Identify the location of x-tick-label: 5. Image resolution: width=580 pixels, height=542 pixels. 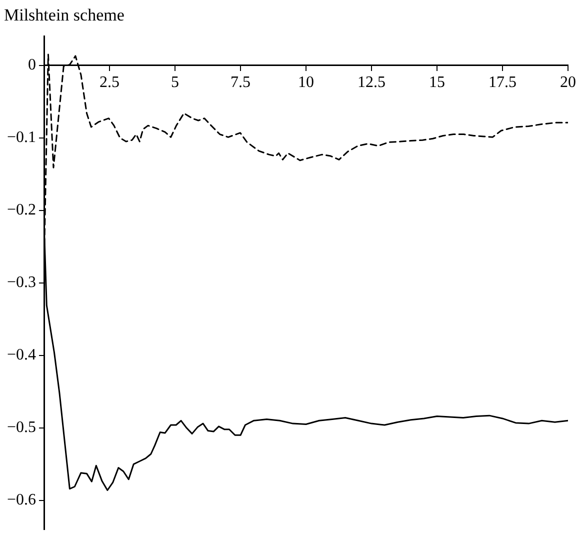
(175, 83).